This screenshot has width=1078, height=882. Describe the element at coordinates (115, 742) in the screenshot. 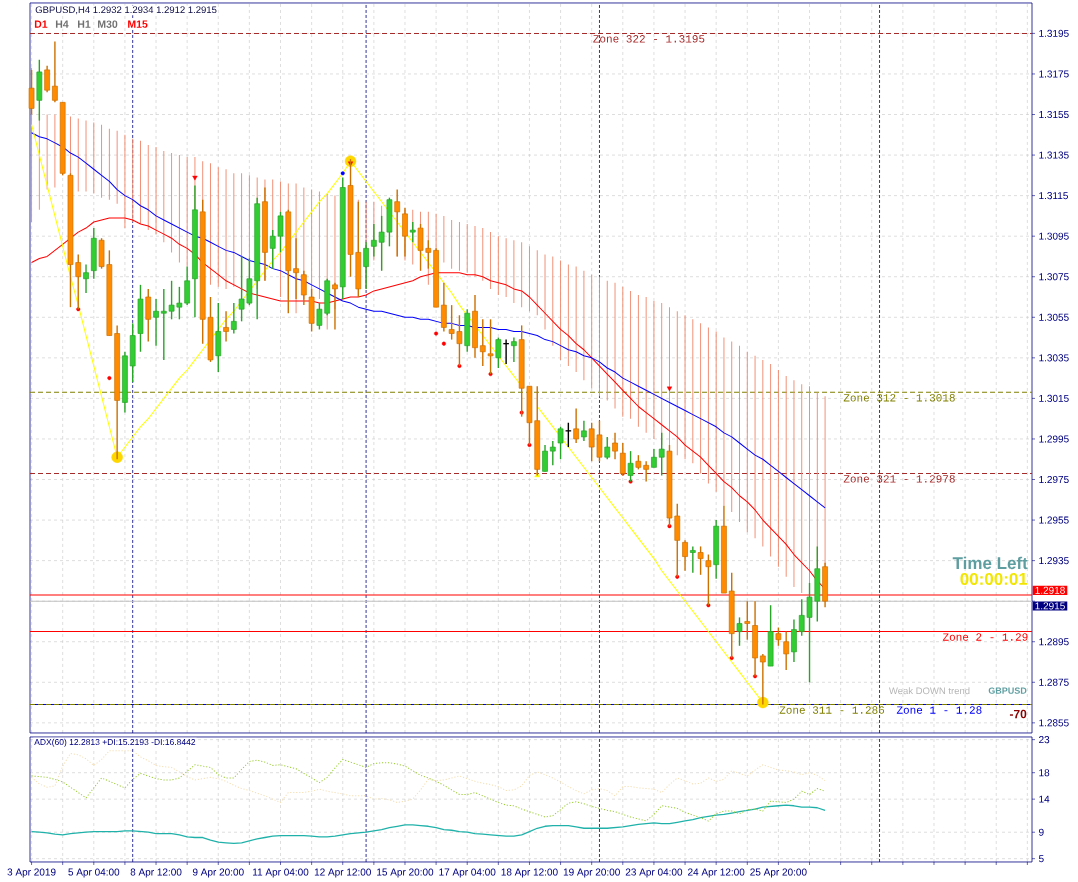

I see `chart-title: ADX(60) 12.2813 +DI:15.2193 -DI:16.8442` at that location.